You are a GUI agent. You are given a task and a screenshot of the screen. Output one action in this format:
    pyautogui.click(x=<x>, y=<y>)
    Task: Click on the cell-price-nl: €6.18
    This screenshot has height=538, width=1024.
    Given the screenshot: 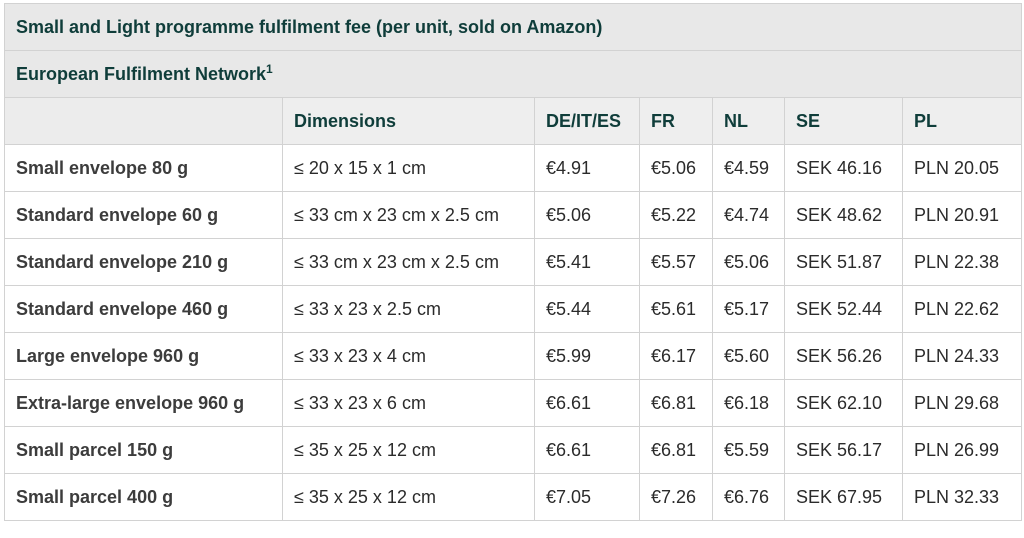 What is the action you would take?
    pyautogui.click(x=748, y=403)
    